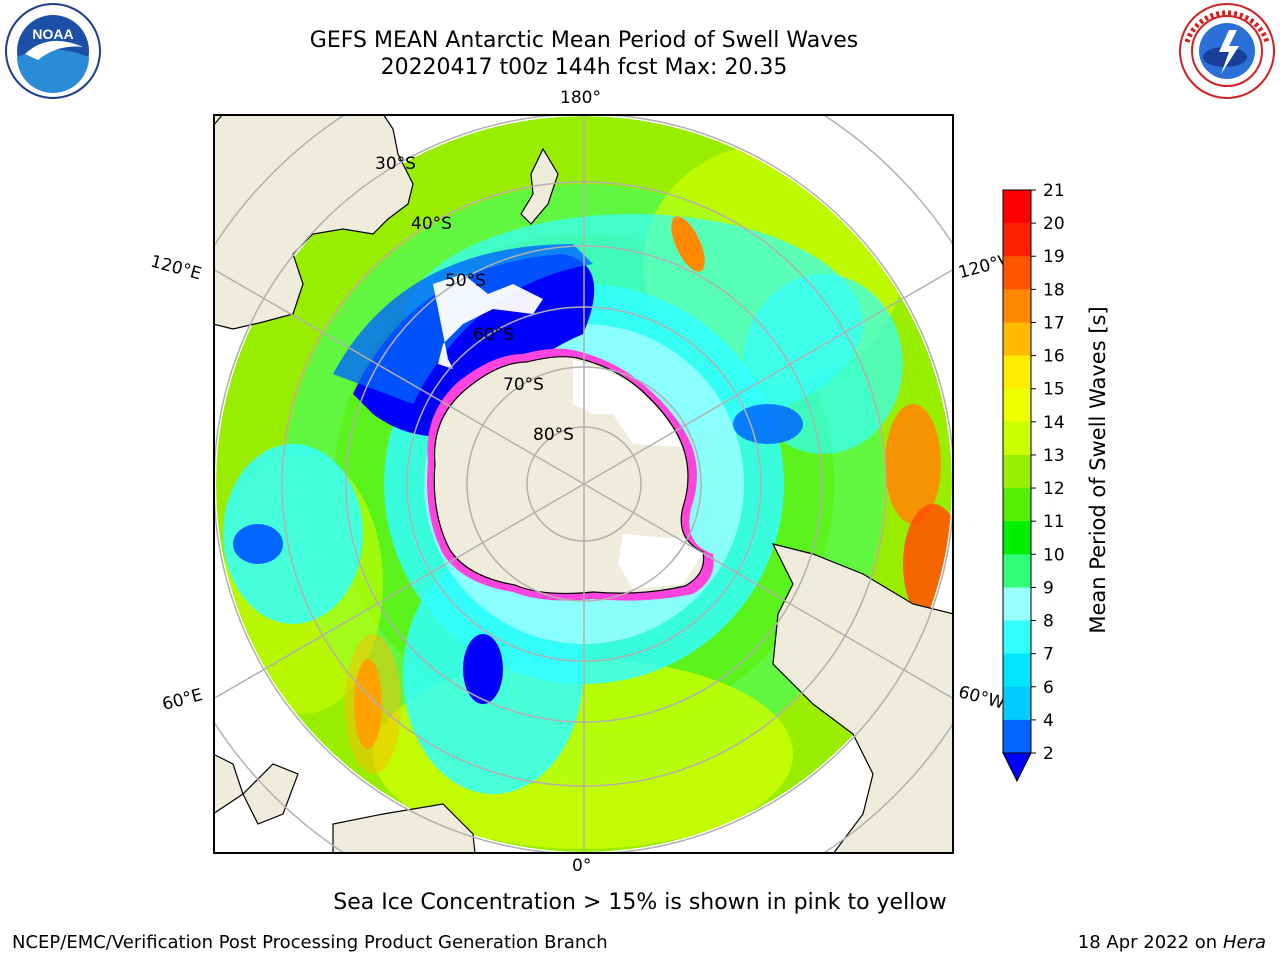 Image resolution: width=1280 pixels, height=960 pixels. I want to click on colorbar-boxes, so click(1017, 486).